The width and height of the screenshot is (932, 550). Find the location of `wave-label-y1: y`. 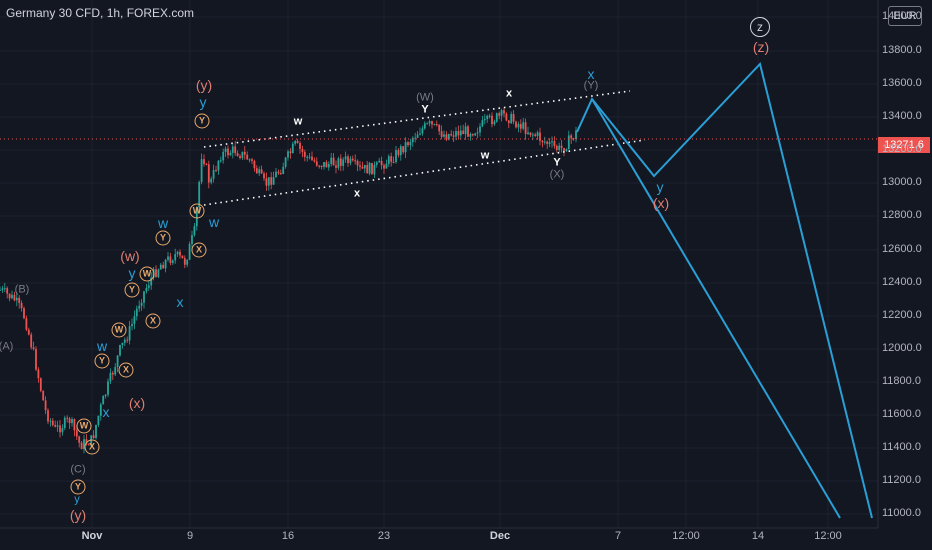

wave-label-y1: y is located at coordinates (132, 273).